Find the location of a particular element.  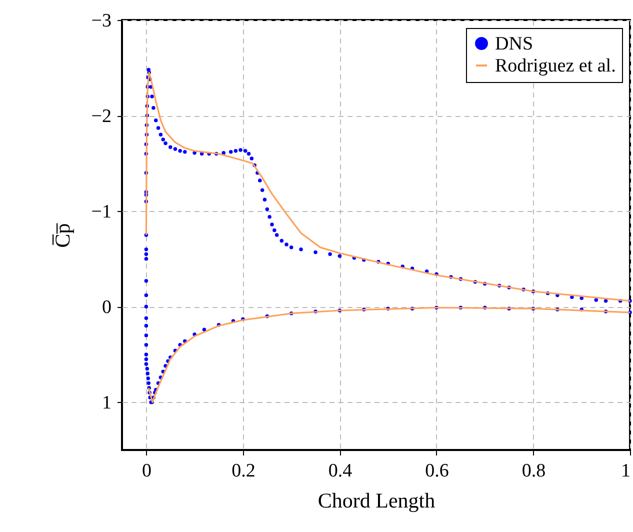

x-tick-label: 0.4 is located at coordinates (340, 471).